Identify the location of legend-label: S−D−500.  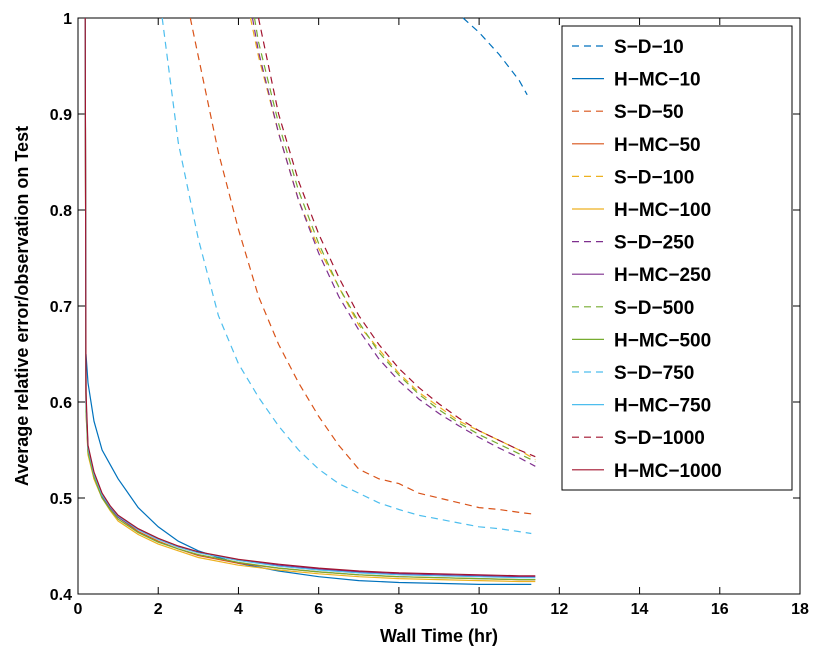
(654, 308).